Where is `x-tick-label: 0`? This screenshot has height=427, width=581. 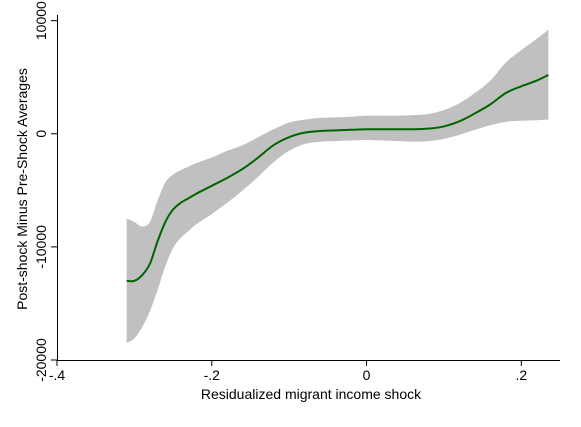
x-tick-label: 0 is located at coordinates (367, 375).